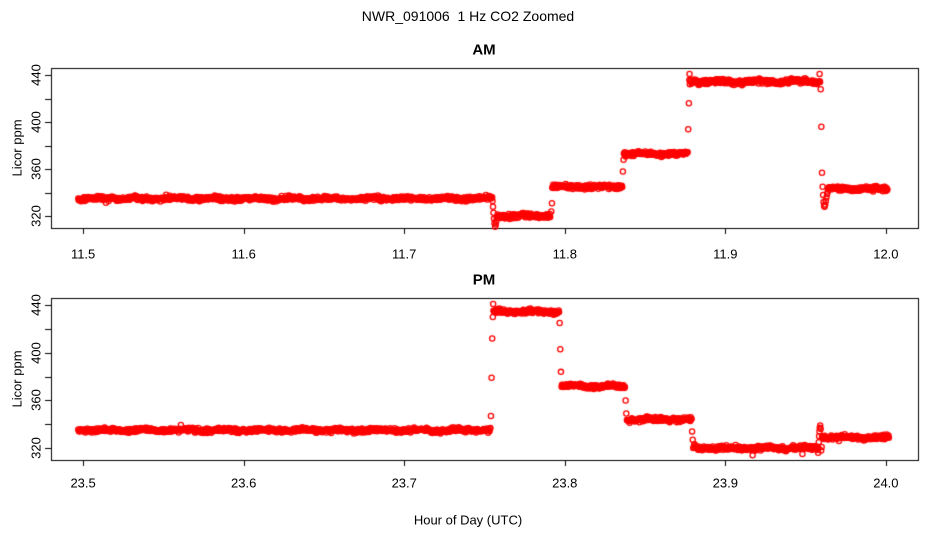 Image resolution: width=936 pixels, height=540 pixels. What do you see at coordinates (484, 50) in the screenshot?
I see `am-panel-title: AM` at bounding box center [484, 50].